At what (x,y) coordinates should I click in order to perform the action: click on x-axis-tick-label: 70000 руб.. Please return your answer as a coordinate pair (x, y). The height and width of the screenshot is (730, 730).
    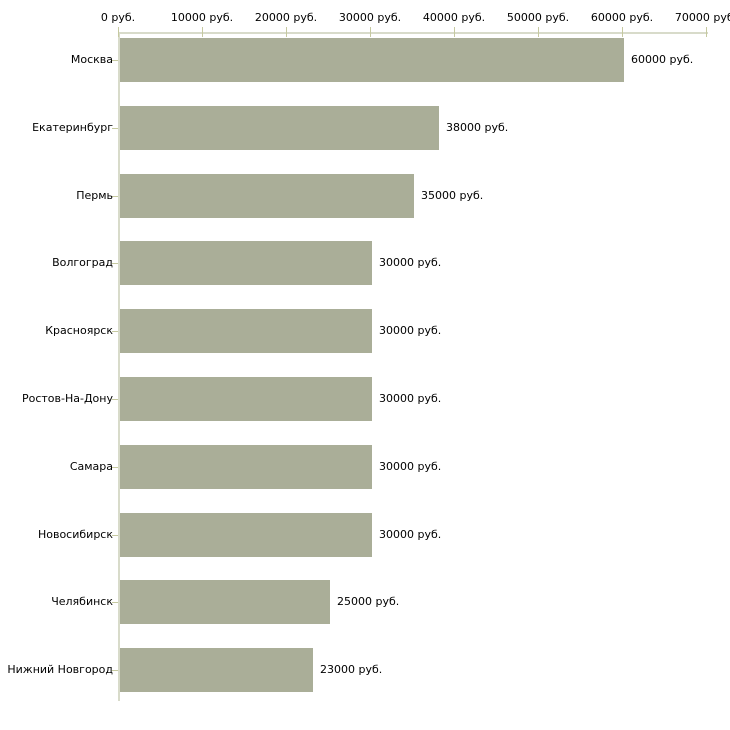
    Looking at the image, I should click on (702, 17).